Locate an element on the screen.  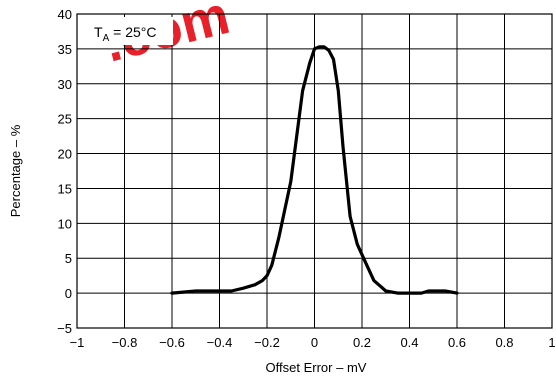
y-axis-title: Percentage – % is located at coordinates (15, 170).